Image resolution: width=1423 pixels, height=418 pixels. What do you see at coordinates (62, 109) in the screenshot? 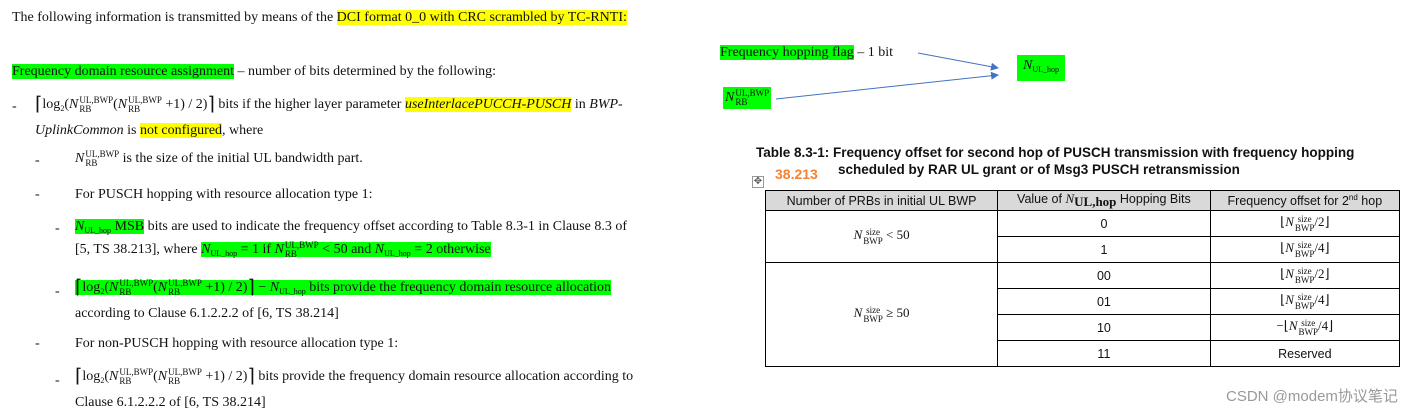
I see `log-base: 2` at bounding box center [62, 109].